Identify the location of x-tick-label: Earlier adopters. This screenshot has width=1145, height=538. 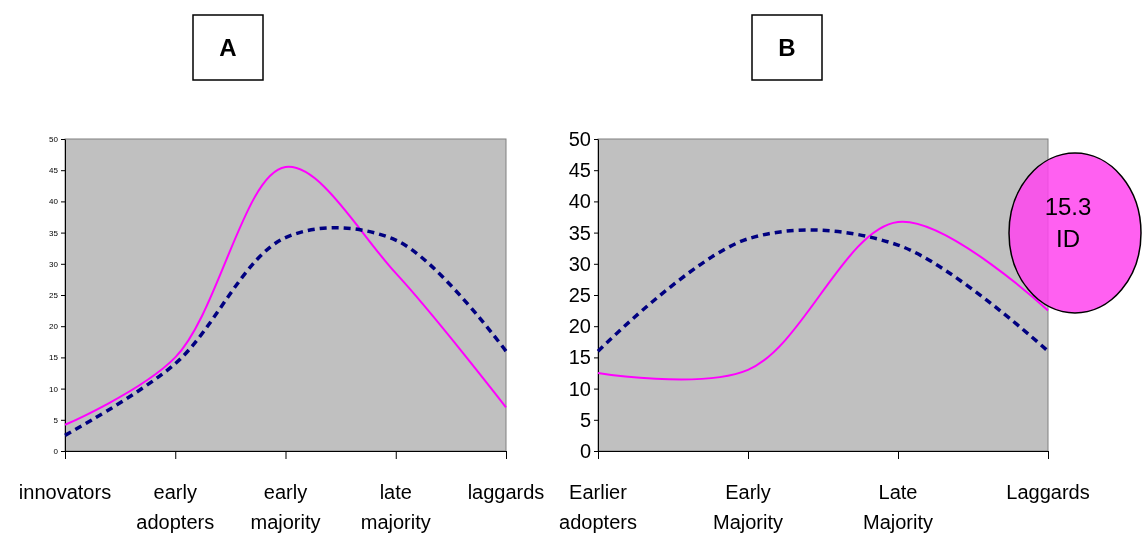
(598, 507).